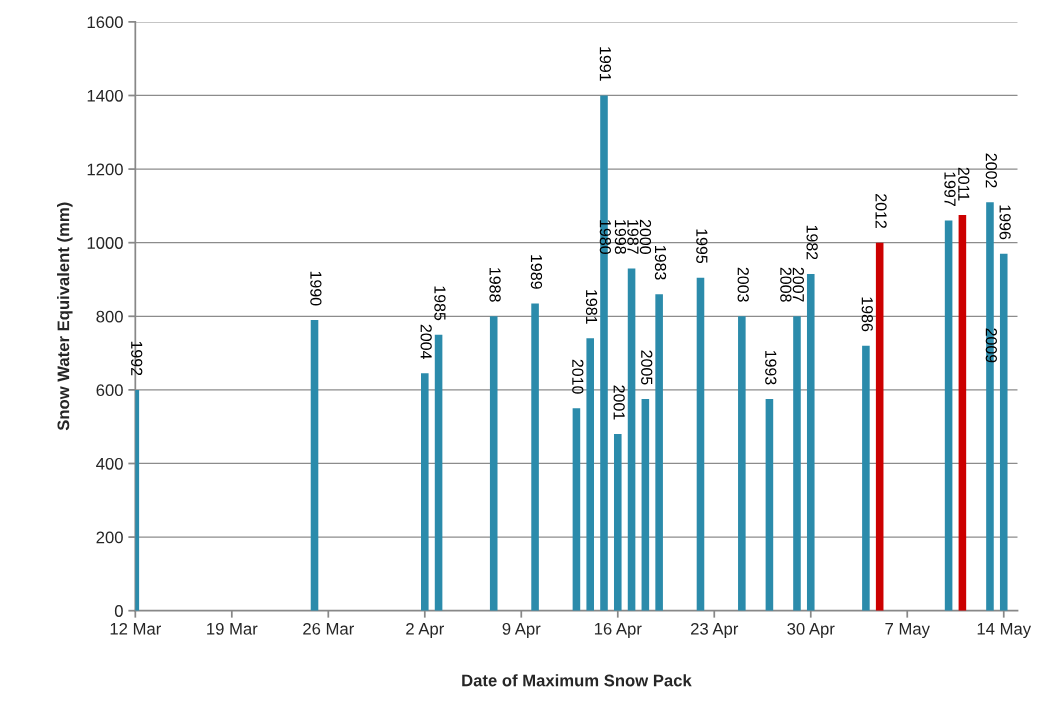 This screenshot has width=1049, height=706. Describe the element at coordinates (105, 22) in the screenshot. I see `y-tick-label: 1600` at that location.